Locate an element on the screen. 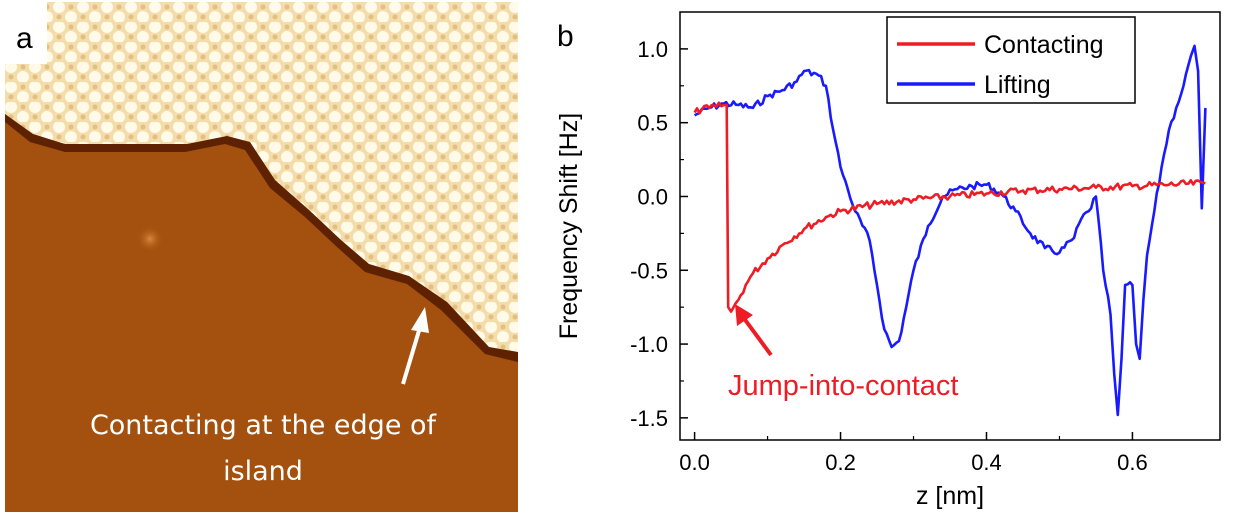 This screenshot has width=1234, height=516. x-tick-label: 0.6 is located at coordinates (1132, 462).